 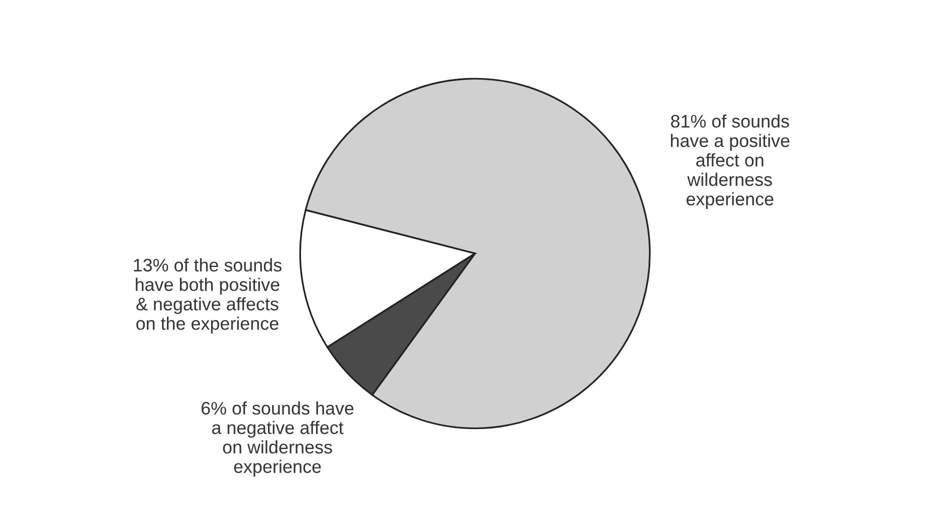 What do you see at coordinates (208, 296) in the screenshot?
I see `slice-label: 13% of the sounds have both positive & negative affects on the experience` at bounding box center [208, 296].